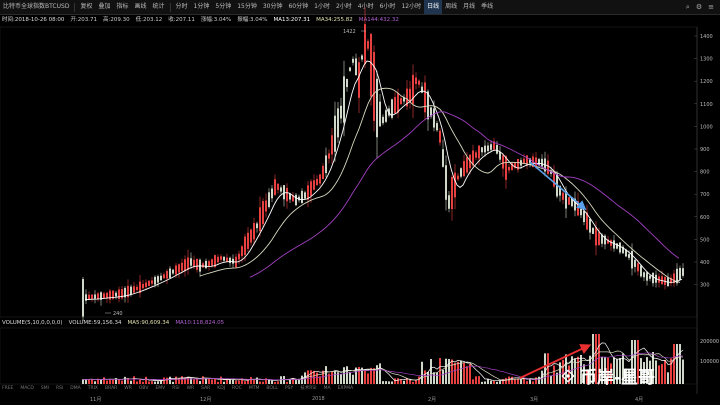 This screenshot has height=405, width=720. I want to click on indicator-tab-0: FREE, so click(8, 388).